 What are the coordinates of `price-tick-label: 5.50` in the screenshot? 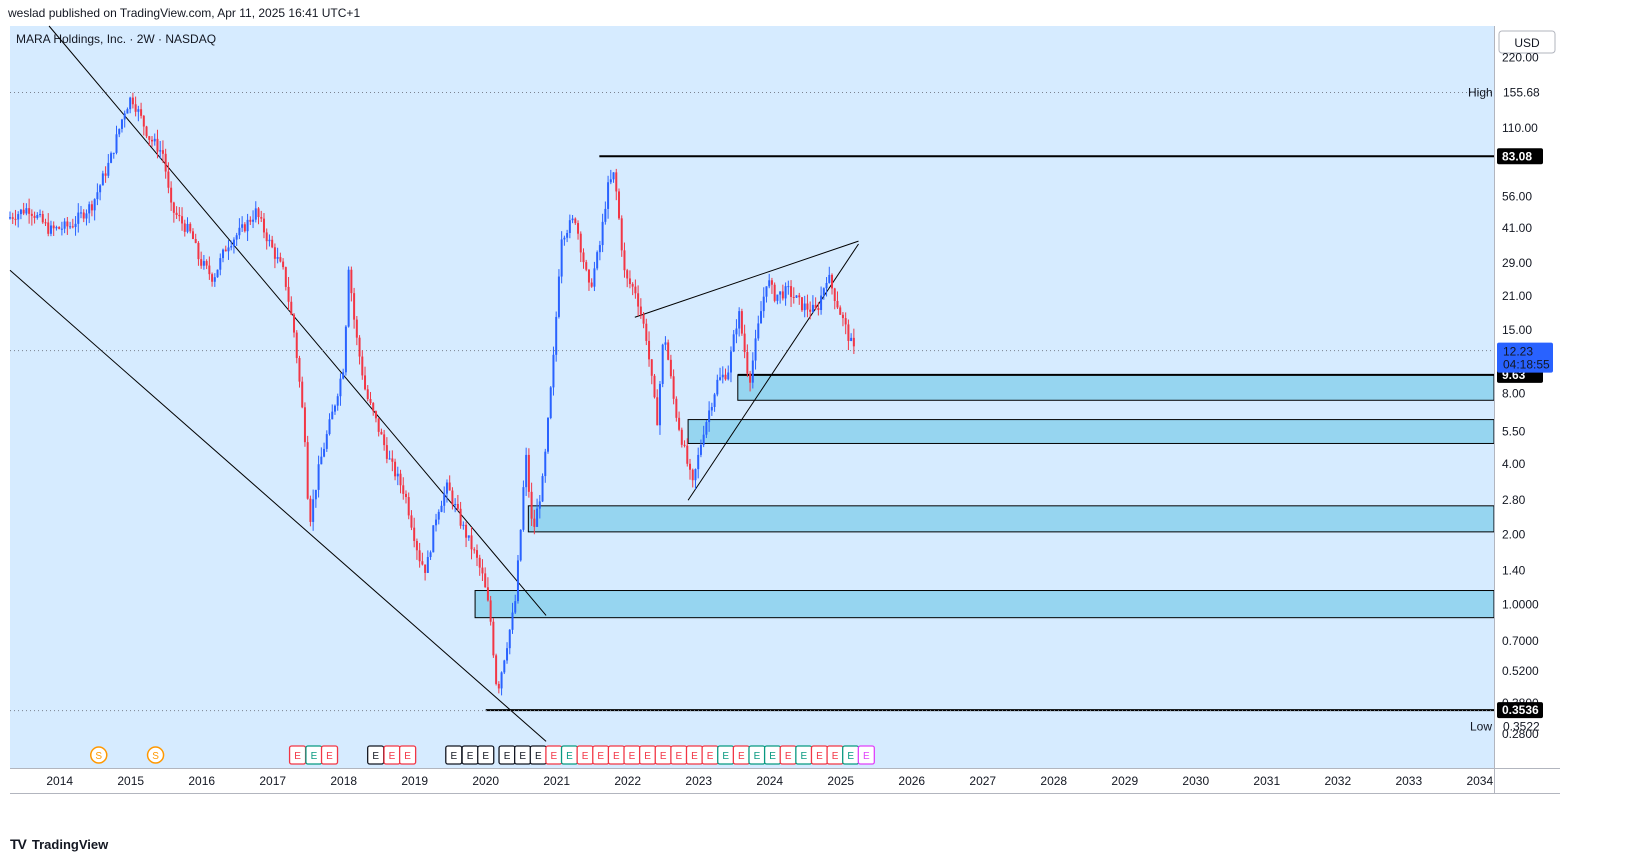 It's located at (1514, 432).